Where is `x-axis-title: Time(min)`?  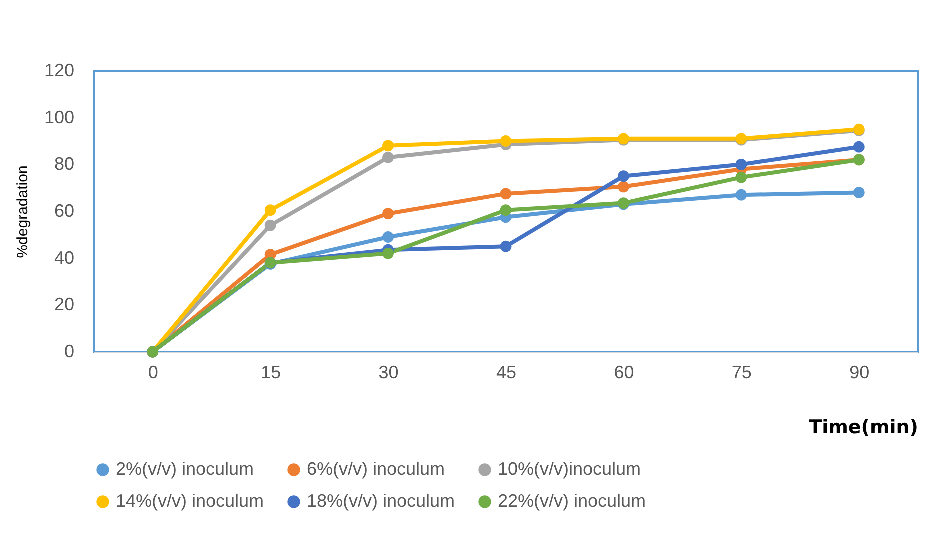 x-axis-title: Time(min) is located at coordinates (863, 427).